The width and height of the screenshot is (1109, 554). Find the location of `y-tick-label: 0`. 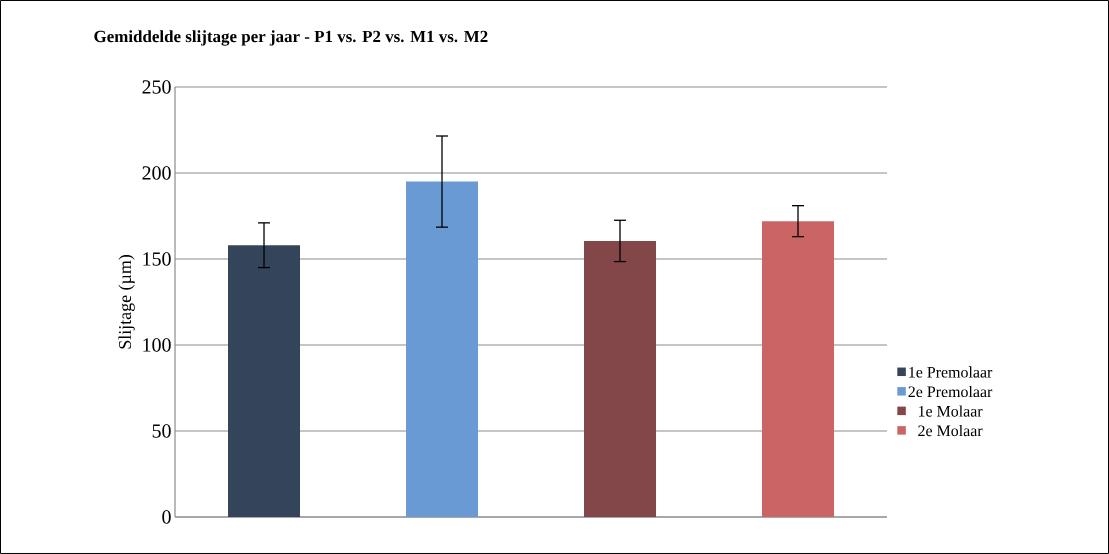

y-tick-label: 0 is located at coordinates (166, 517).